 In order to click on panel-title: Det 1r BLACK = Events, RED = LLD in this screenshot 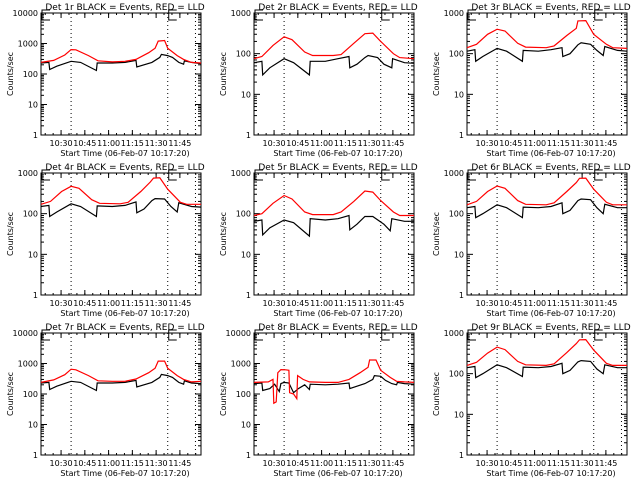, I will do `click(124, 8)`.